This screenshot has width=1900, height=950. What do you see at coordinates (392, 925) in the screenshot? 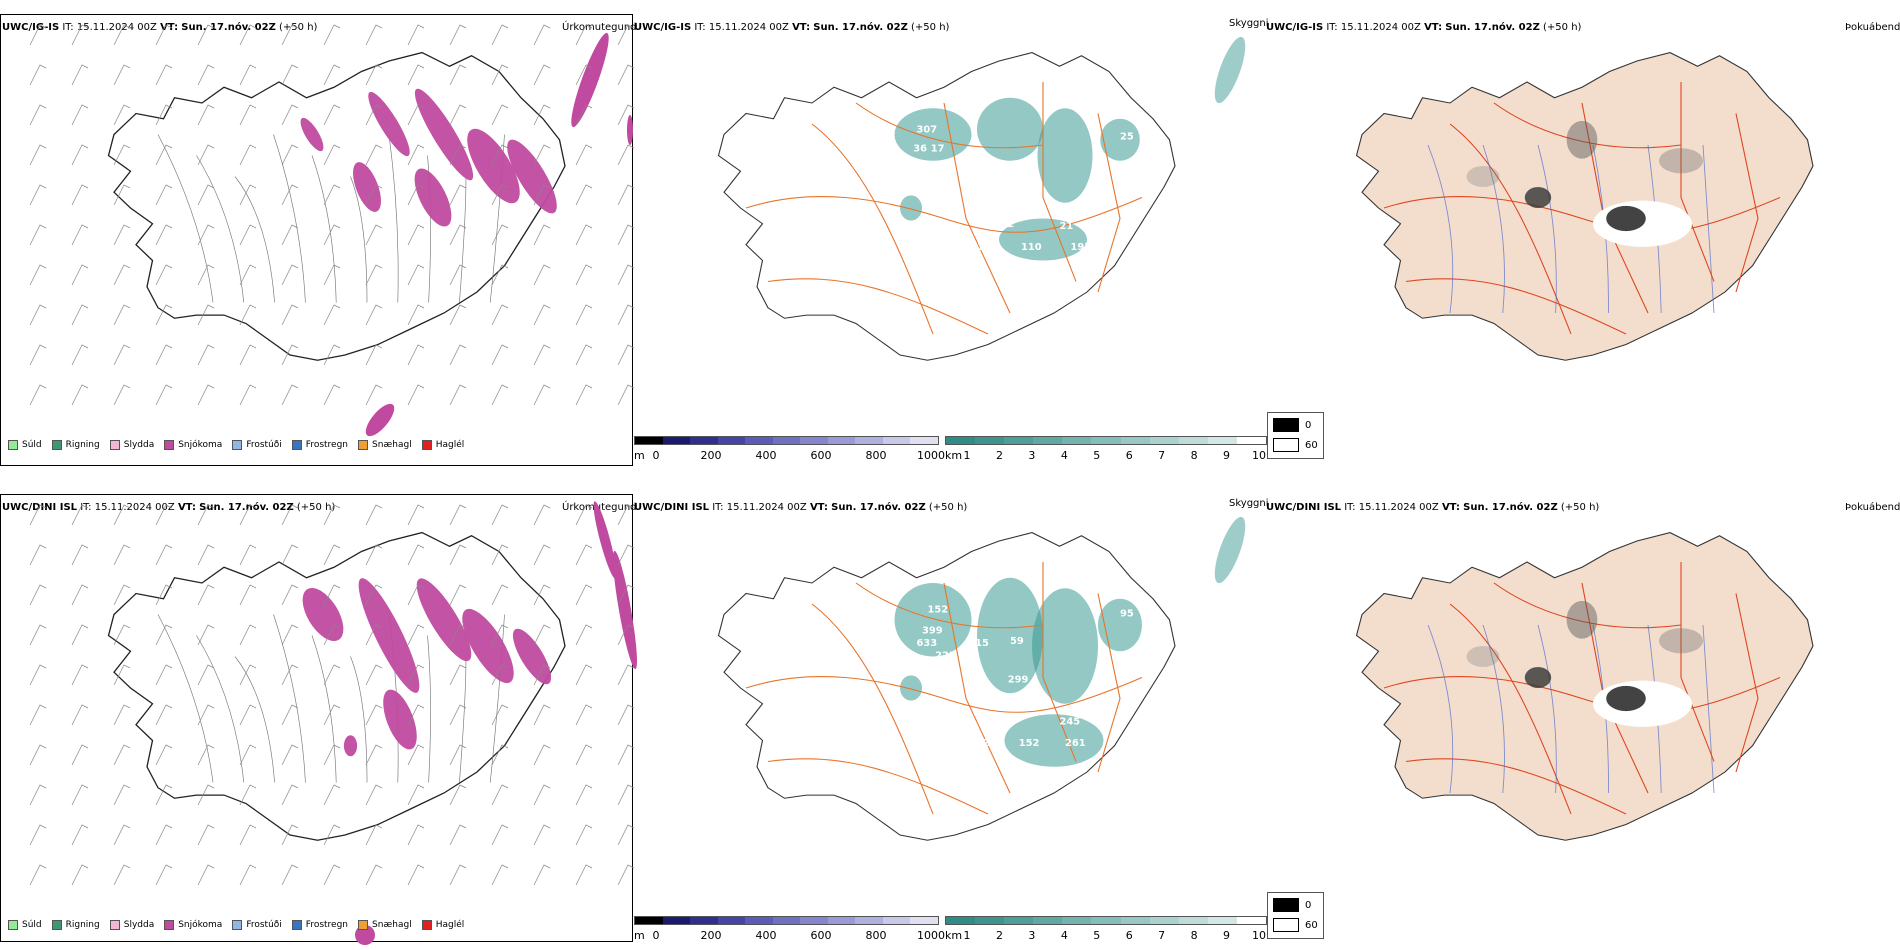
I see `legend-label: Snæhagl` at bounding box center [392, 925].